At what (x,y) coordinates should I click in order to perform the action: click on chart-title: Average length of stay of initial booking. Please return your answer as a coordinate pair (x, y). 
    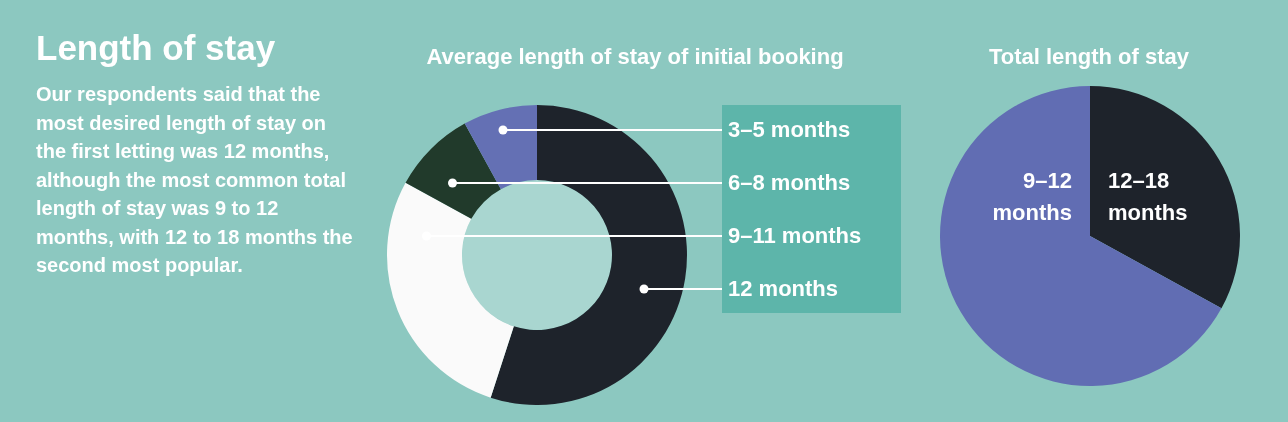
    Looking at the image, I should click on (635, 57).